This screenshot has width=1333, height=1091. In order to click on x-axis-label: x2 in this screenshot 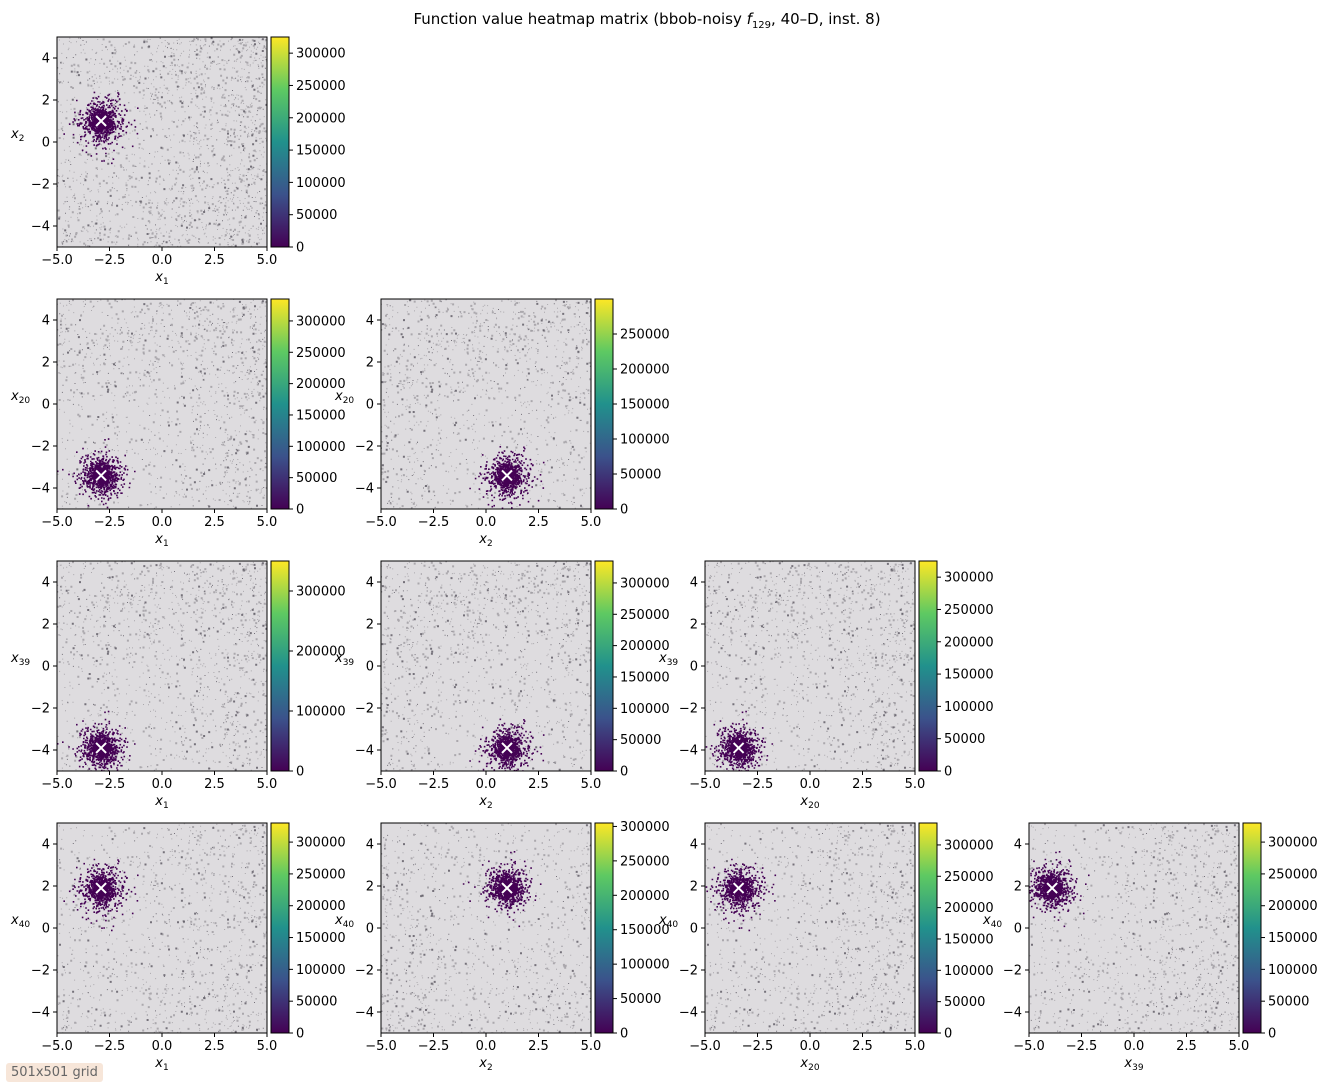, I will do `click(485, 540)`.